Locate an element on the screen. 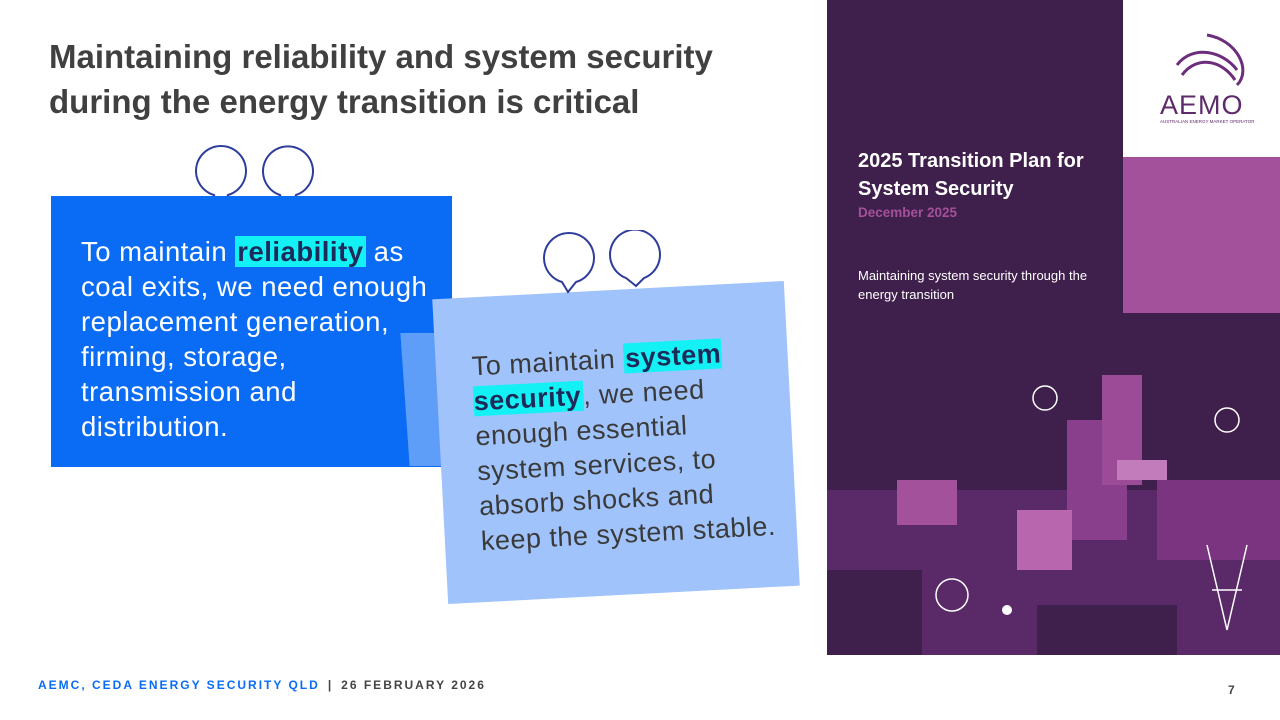 This screenshot has height=720, width=1280. aemo-logo-text: AEMO is located at coordinates (1202, 105).